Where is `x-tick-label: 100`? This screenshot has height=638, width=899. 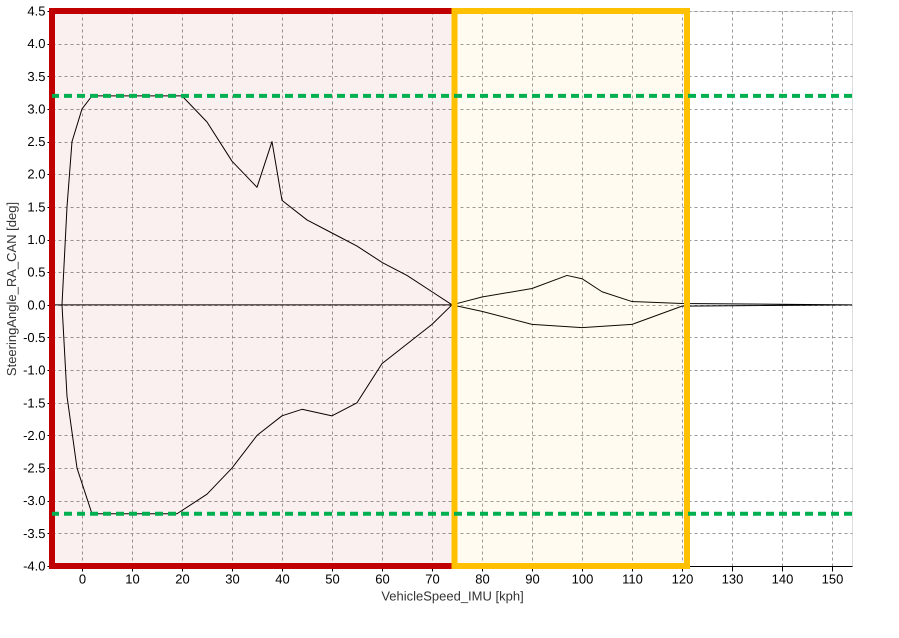 x-tick-label: 100 is located at coordinates (583, 579).